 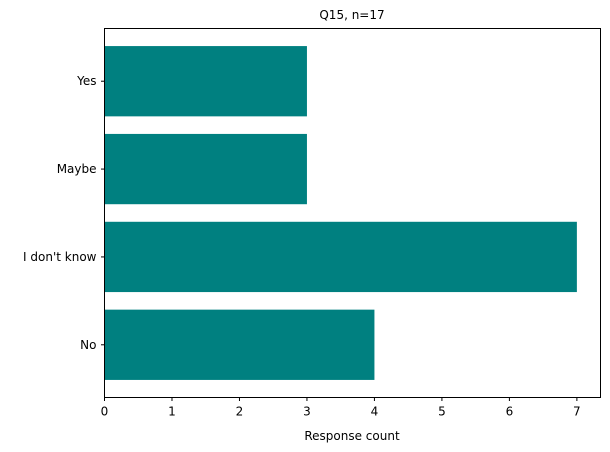 I want to click on x-tick-label: 7, so click(x=577, y=412).